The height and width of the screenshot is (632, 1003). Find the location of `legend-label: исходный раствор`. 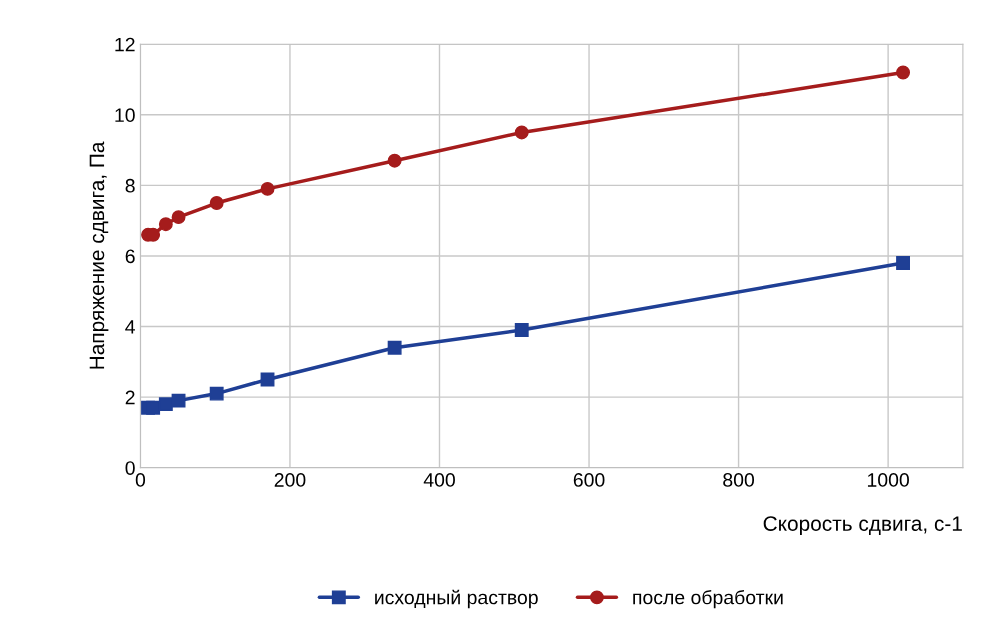

legend-label: исходный раствор is located at coordinates (456, 599).